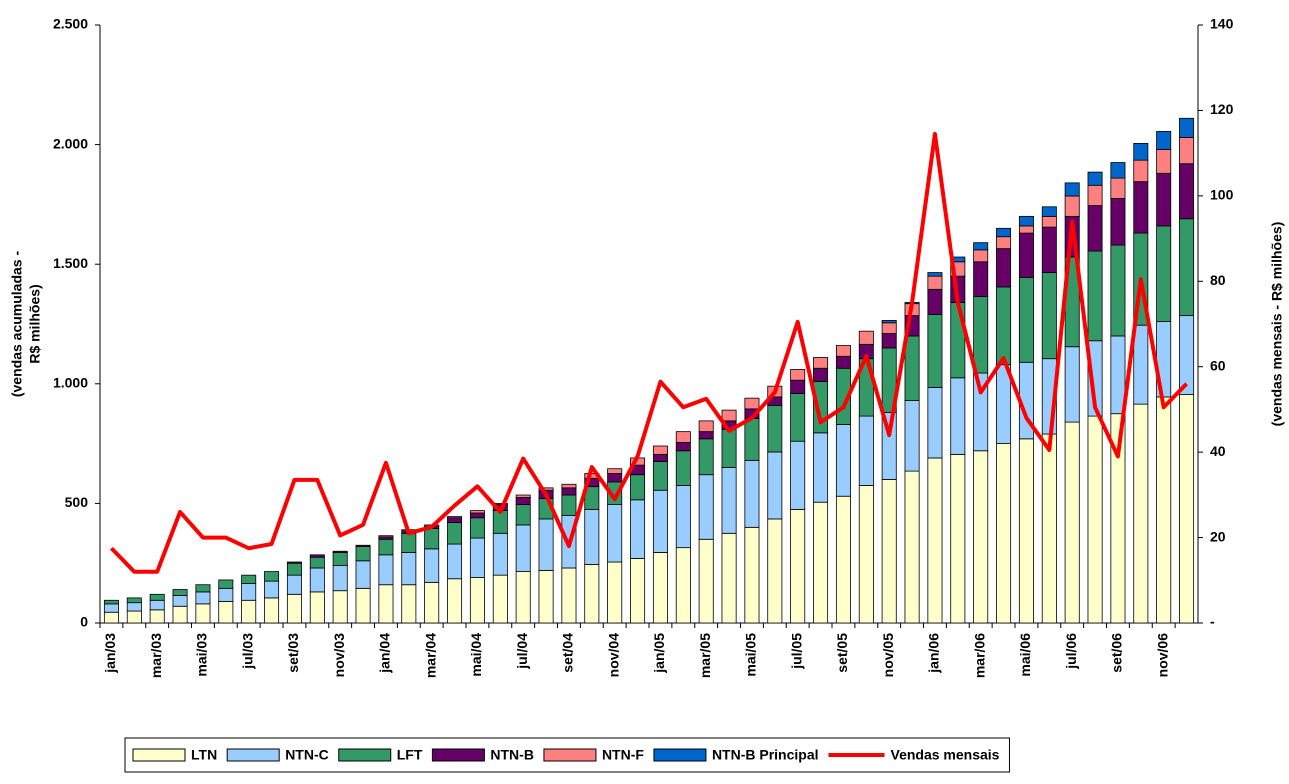 The image size is (1289, 784). Describe the element at coordinates (1071, 651) in the screenshot. I see `x-tick-label: jul/06` at that location.